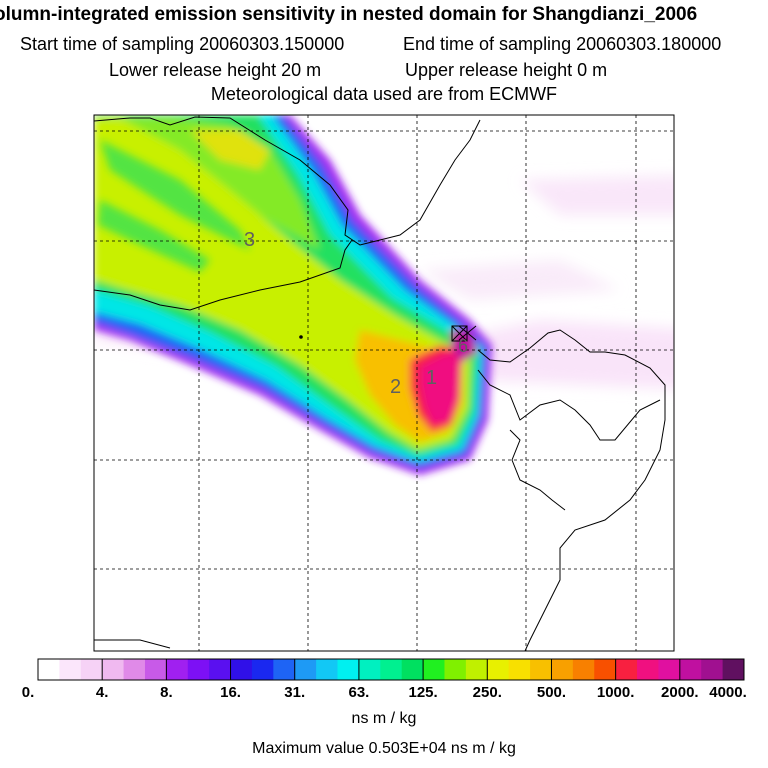 This screenshot has height=768, width=768. Describe the element at coordinates (423, 692) in the screenshot. I see `colorbar-tick-label: 125.` at that location.